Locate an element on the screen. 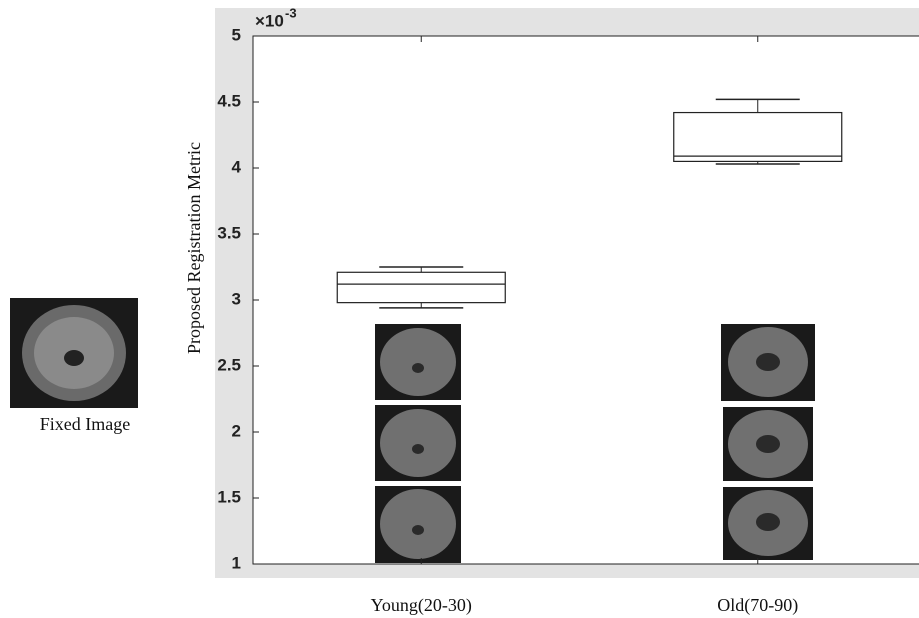 The height and width of the screenshot is (618, 919). y-tick-label: 5 is located at coordinates (236, 34).